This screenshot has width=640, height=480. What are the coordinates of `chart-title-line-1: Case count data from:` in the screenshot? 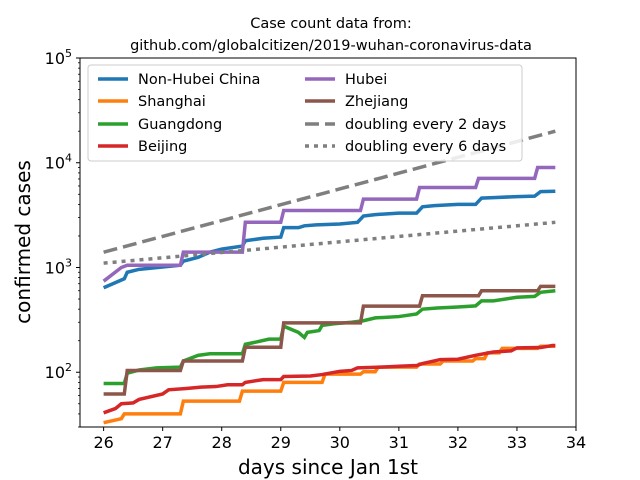 It's located at (331, 24).